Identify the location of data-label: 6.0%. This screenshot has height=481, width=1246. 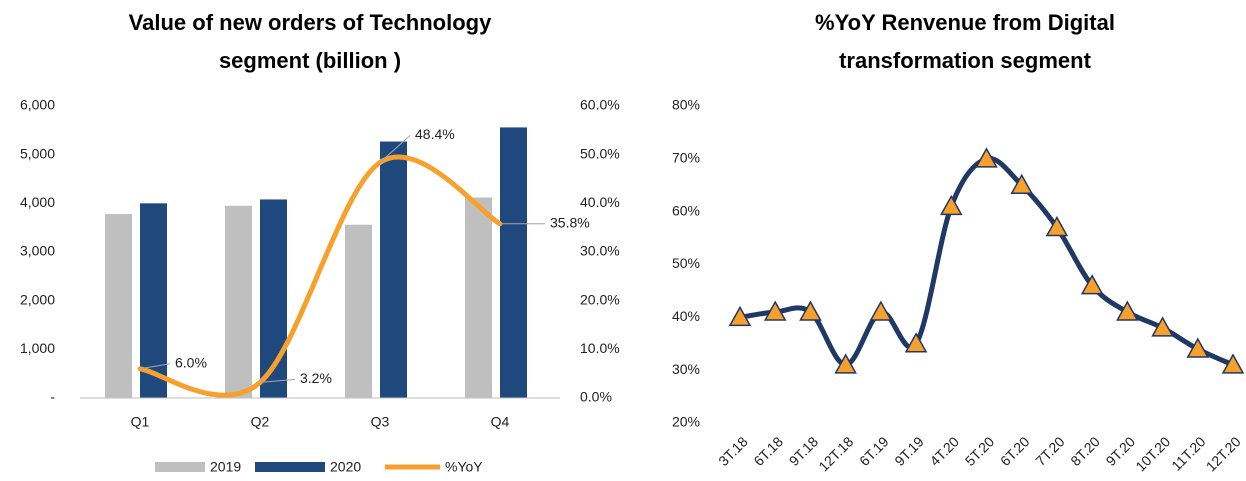
(191, 363).